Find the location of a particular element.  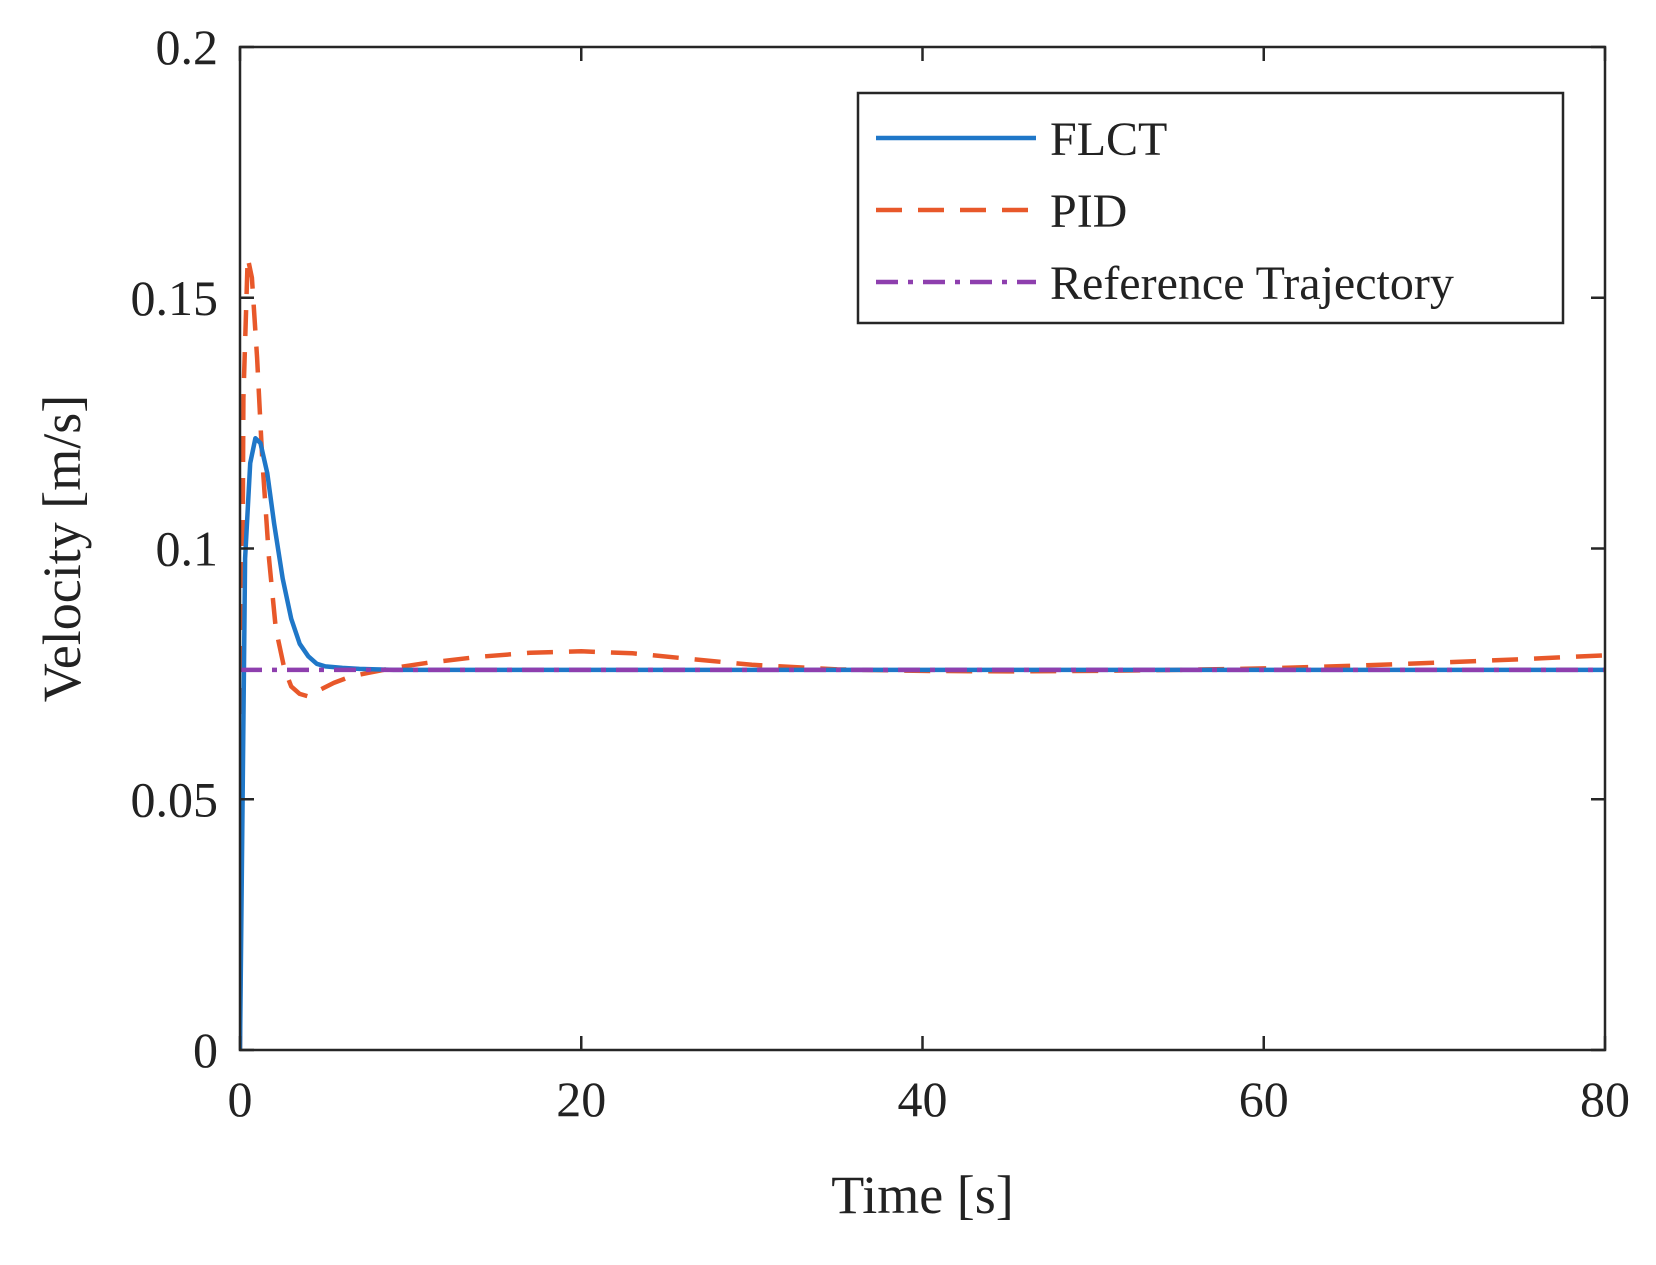

x-tick-label: 40 is located at coordinates (923, 1099).